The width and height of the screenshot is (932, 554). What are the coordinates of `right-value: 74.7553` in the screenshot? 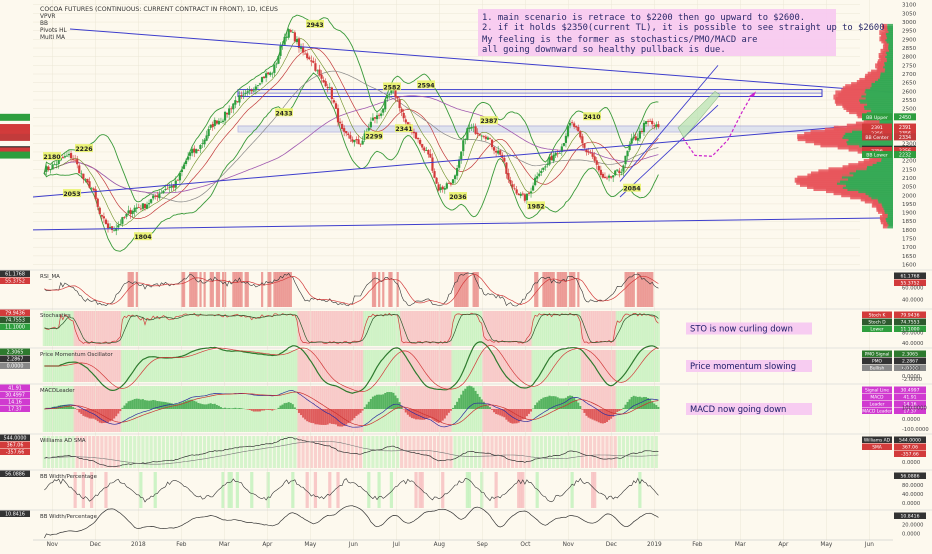 It's located at (910, 323).